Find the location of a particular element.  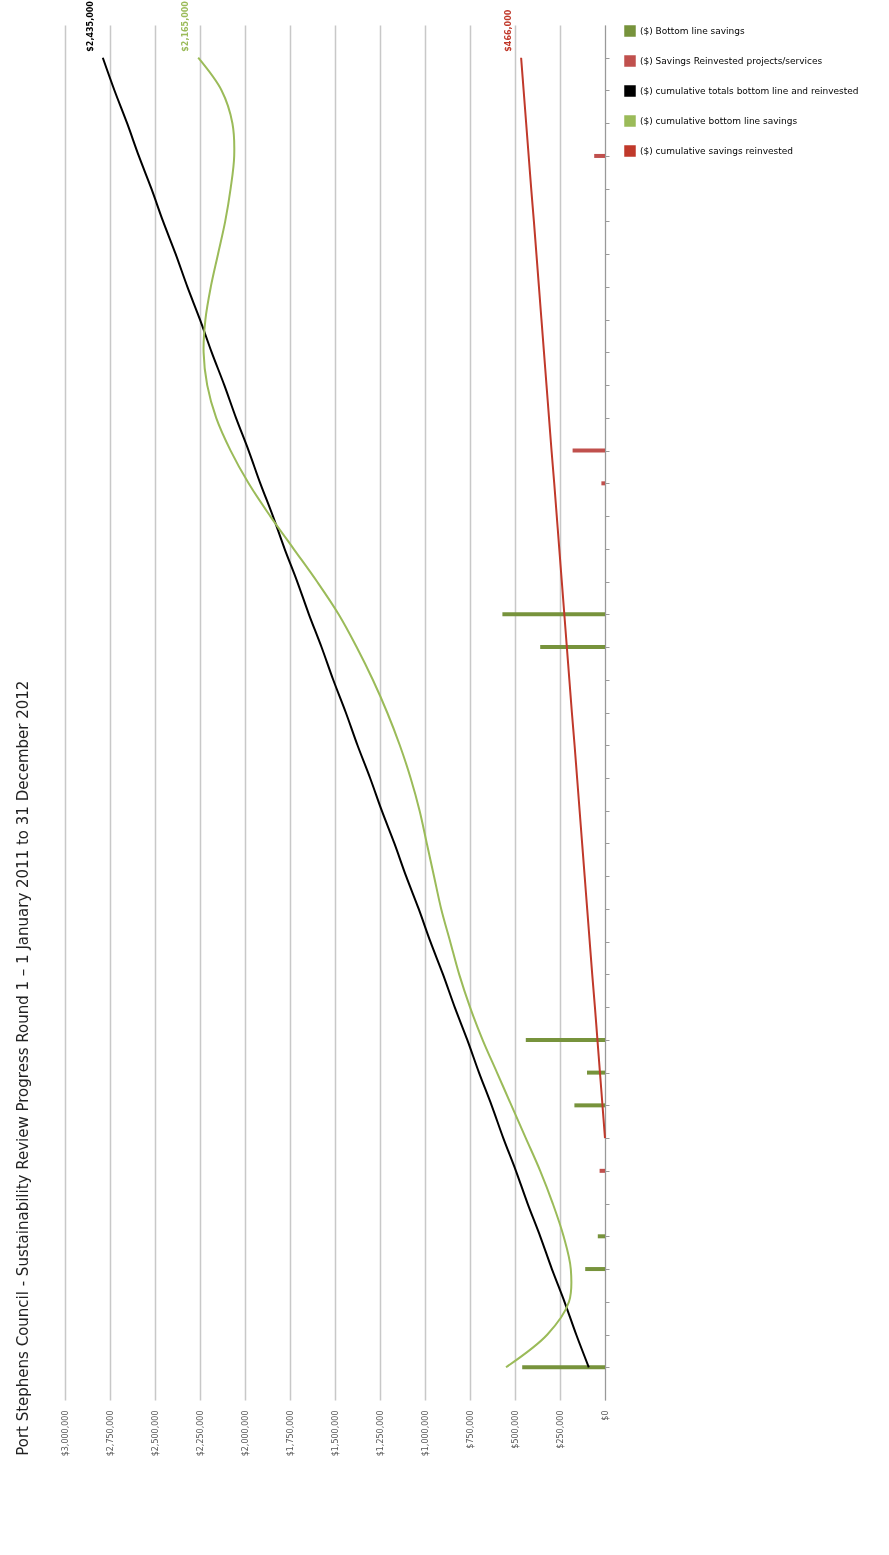

annotation: $466,000 is located at coordinates (509, 30).